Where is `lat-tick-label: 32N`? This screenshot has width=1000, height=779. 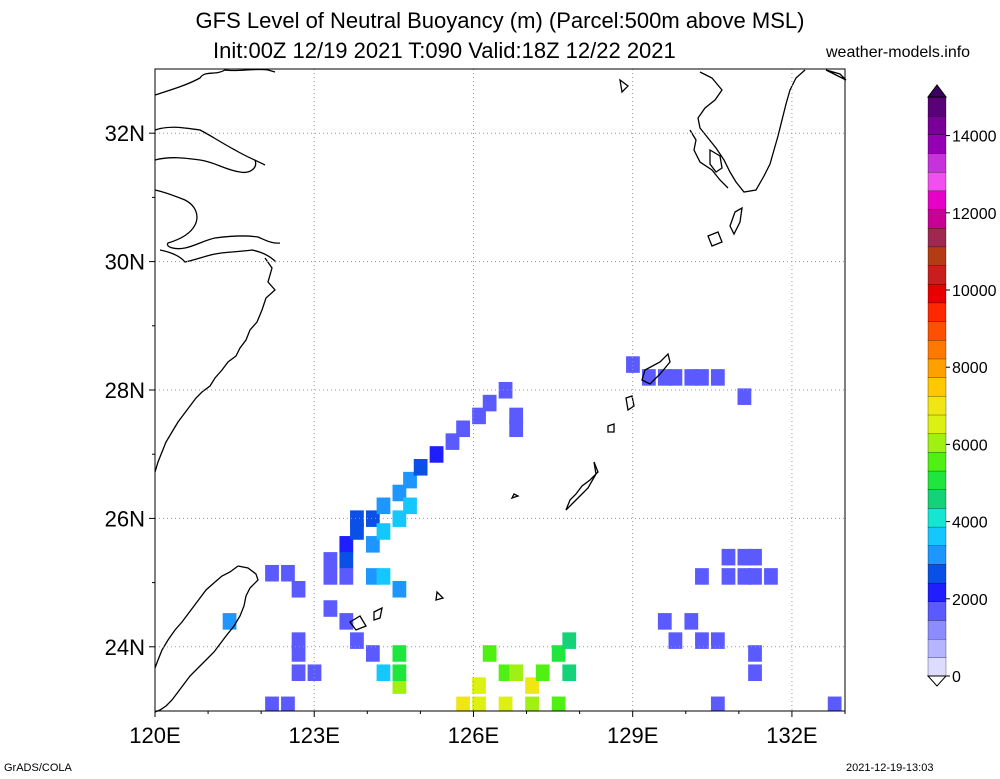
lat-tick-label: 32N is located at coordinates (125, 133).